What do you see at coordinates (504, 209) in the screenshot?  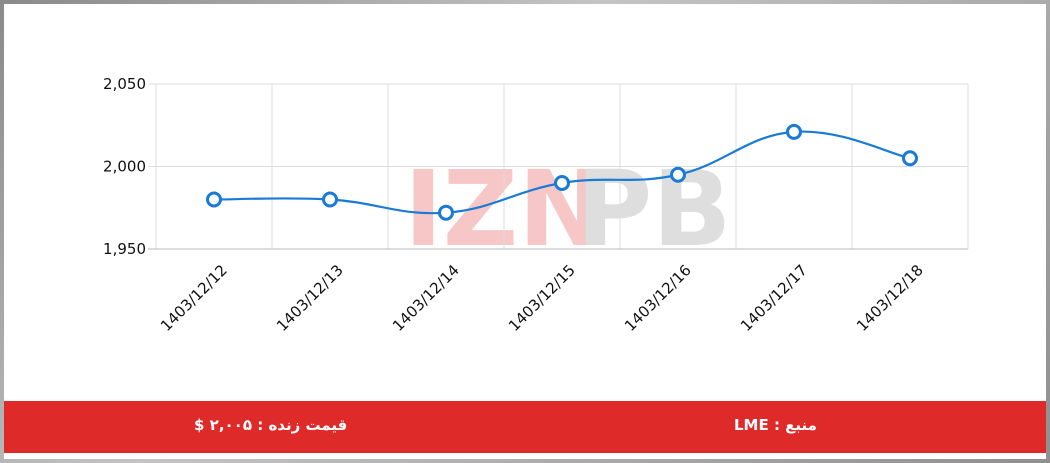 I see `watermark-left-text: IZN` at bounding box center [504, 209].